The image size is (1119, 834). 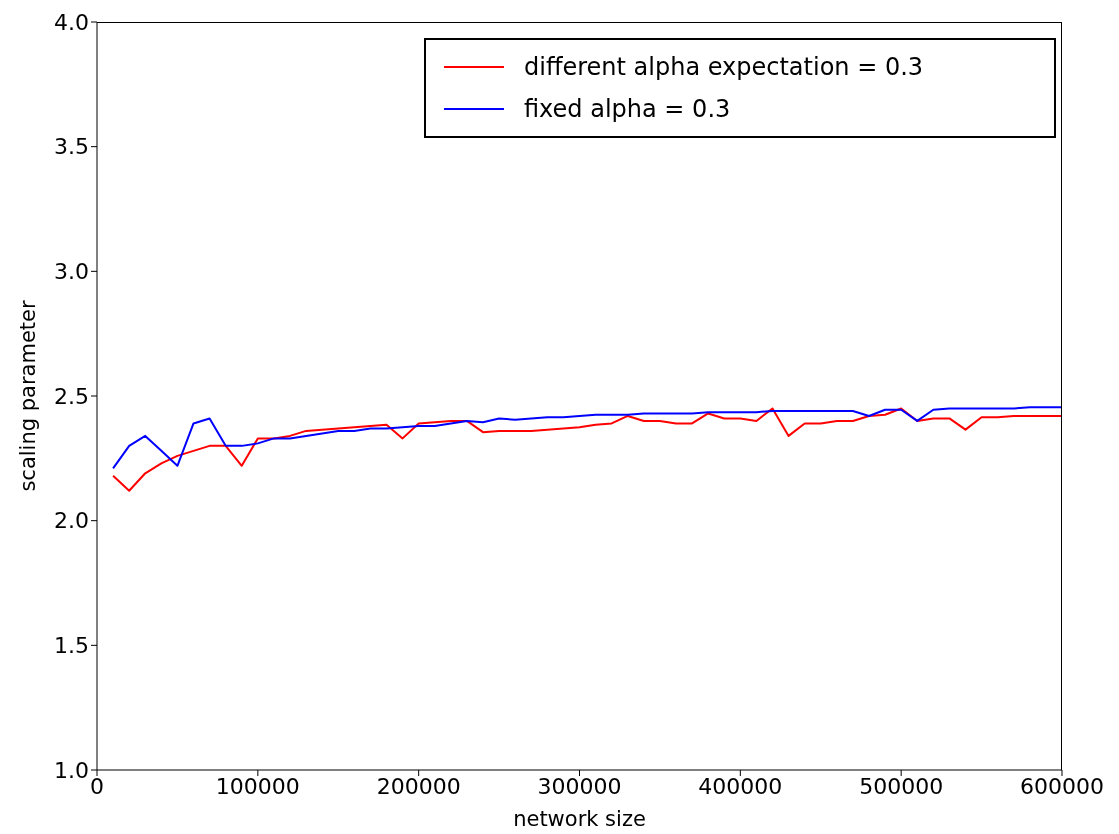 I want to click on x-tick-label: 300000, so click(x=579, y=786).